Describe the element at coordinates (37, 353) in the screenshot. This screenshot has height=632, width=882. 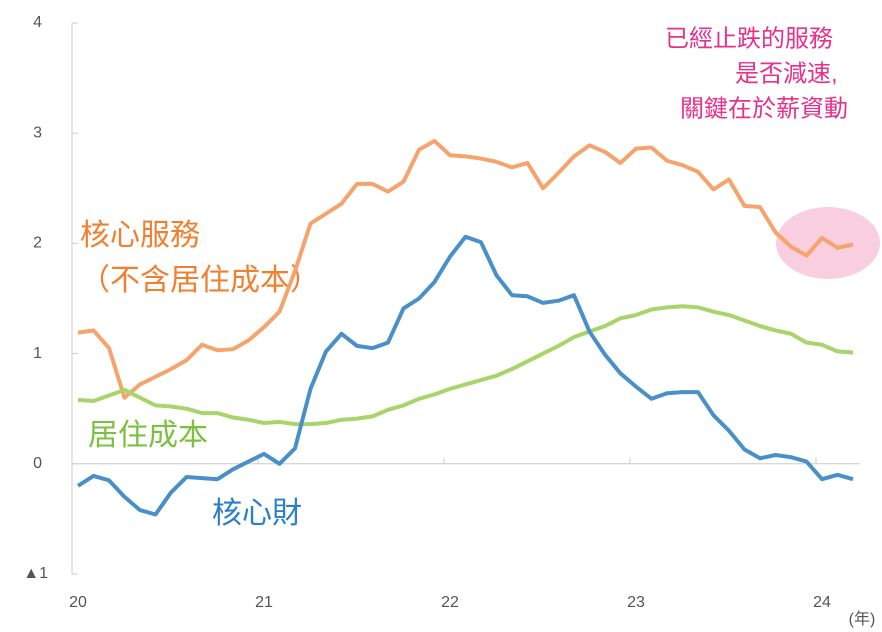
I see `y-tick-label: 1` at that location.